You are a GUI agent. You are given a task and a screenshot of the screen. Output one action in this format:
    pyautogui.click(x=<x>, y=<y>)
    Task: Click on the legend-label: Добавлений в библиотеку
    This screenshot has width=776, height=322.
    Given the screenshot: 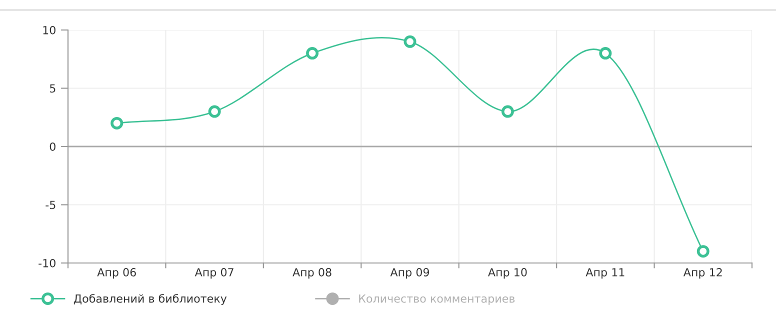 What is the action you would take?
    pyautogui.click(x=150, y=299)
    